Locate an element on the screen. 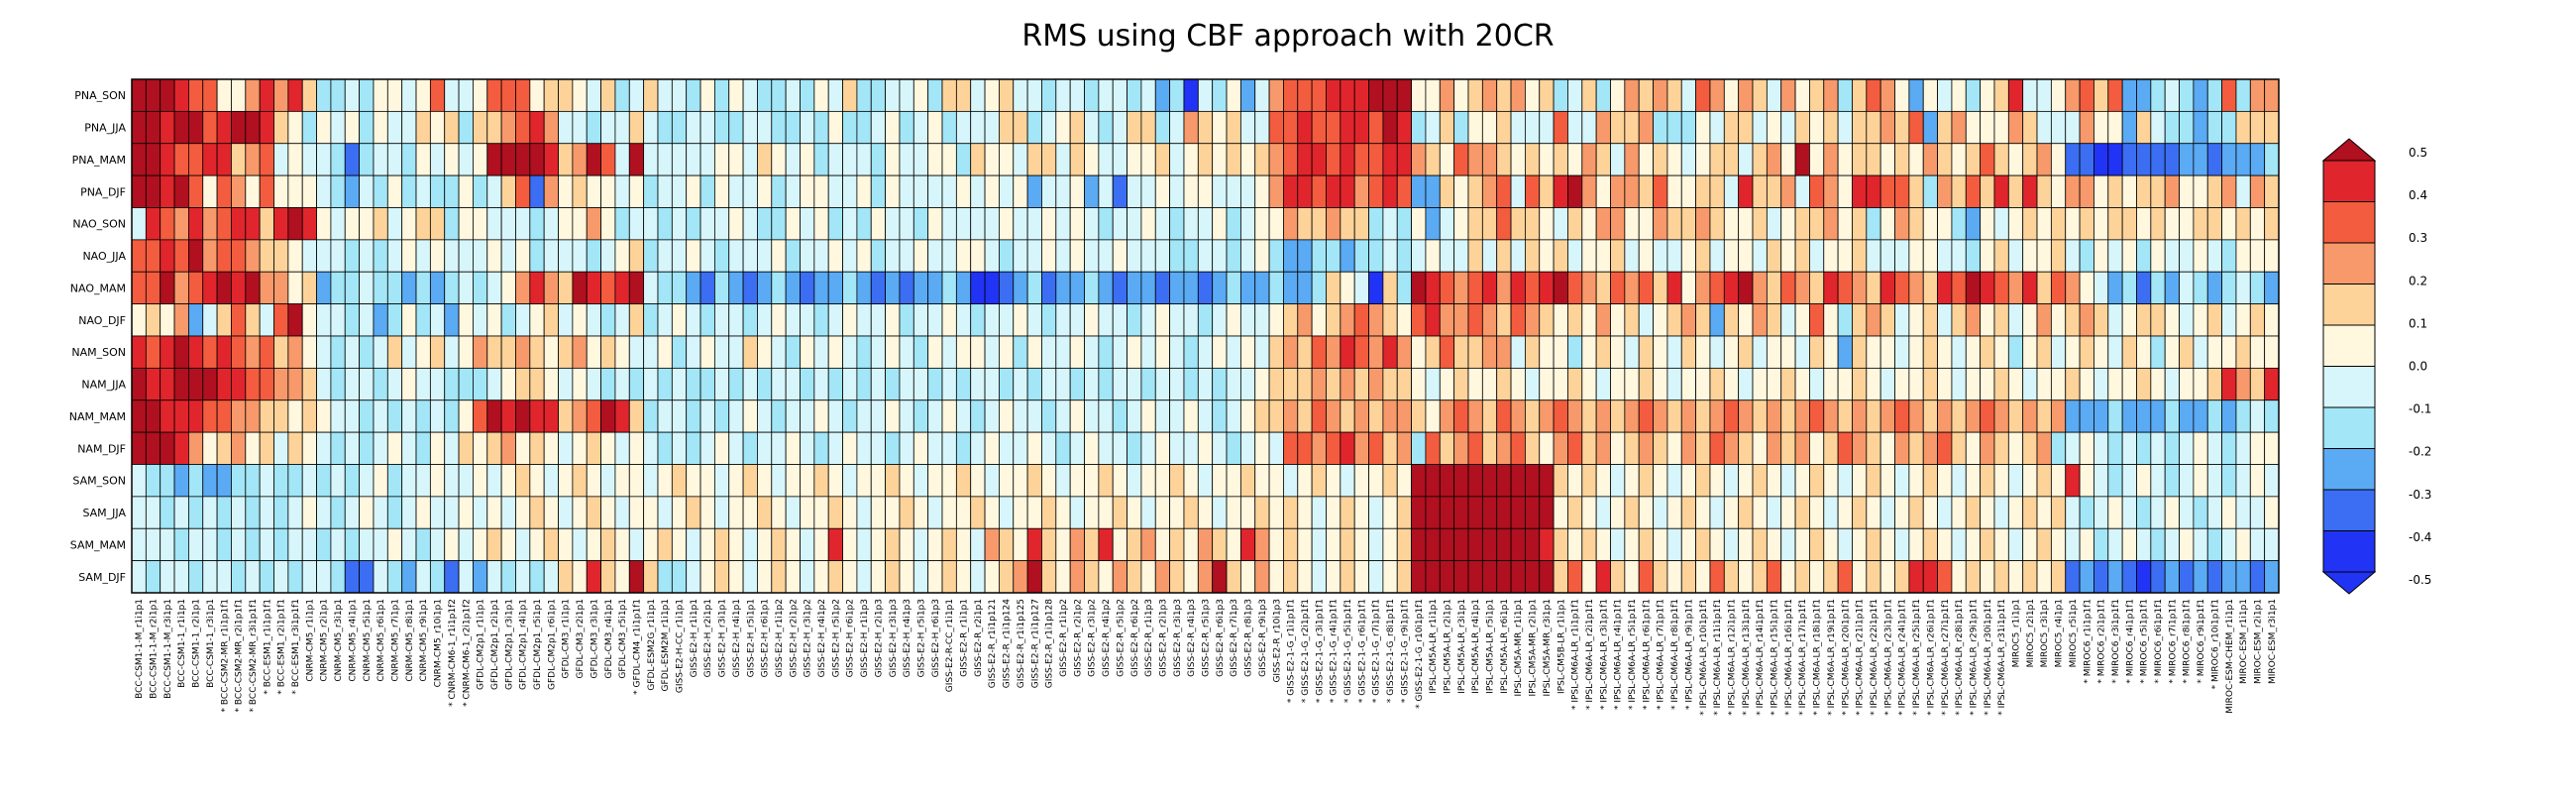 The width and height of the screenshot is (2576, 798). column-label: * IPSL-CM6A-LR_r12i1p1f1 is located at coordinates (1732, 657).